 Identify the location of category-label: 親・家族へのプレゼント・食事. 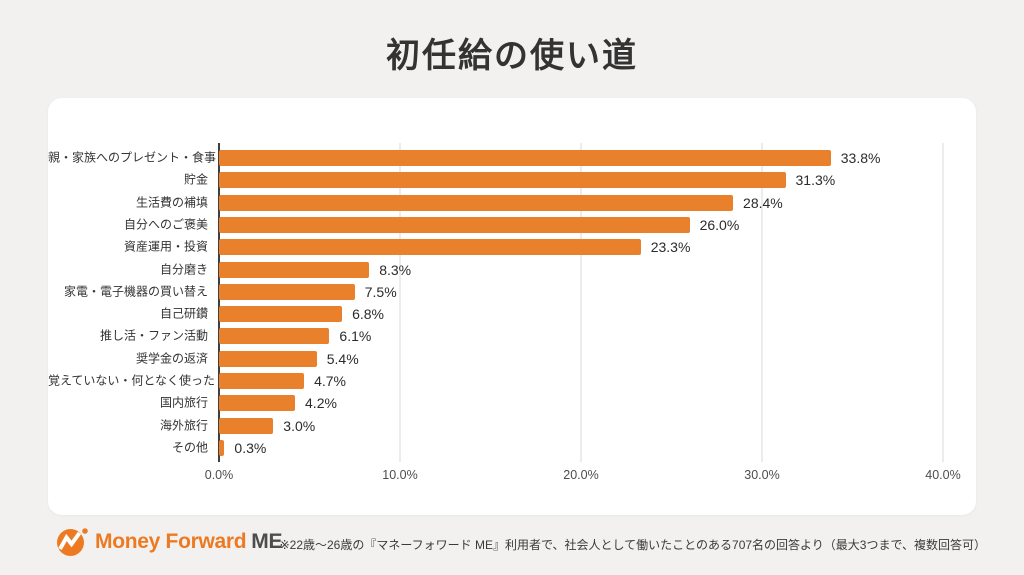
(132, 157).